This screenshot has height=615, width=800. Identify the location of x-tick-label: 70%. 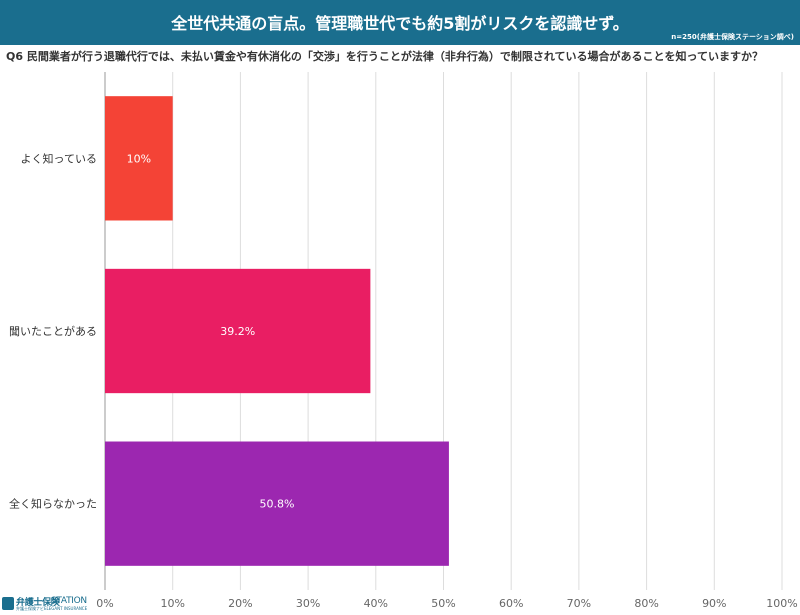
(579, 603).